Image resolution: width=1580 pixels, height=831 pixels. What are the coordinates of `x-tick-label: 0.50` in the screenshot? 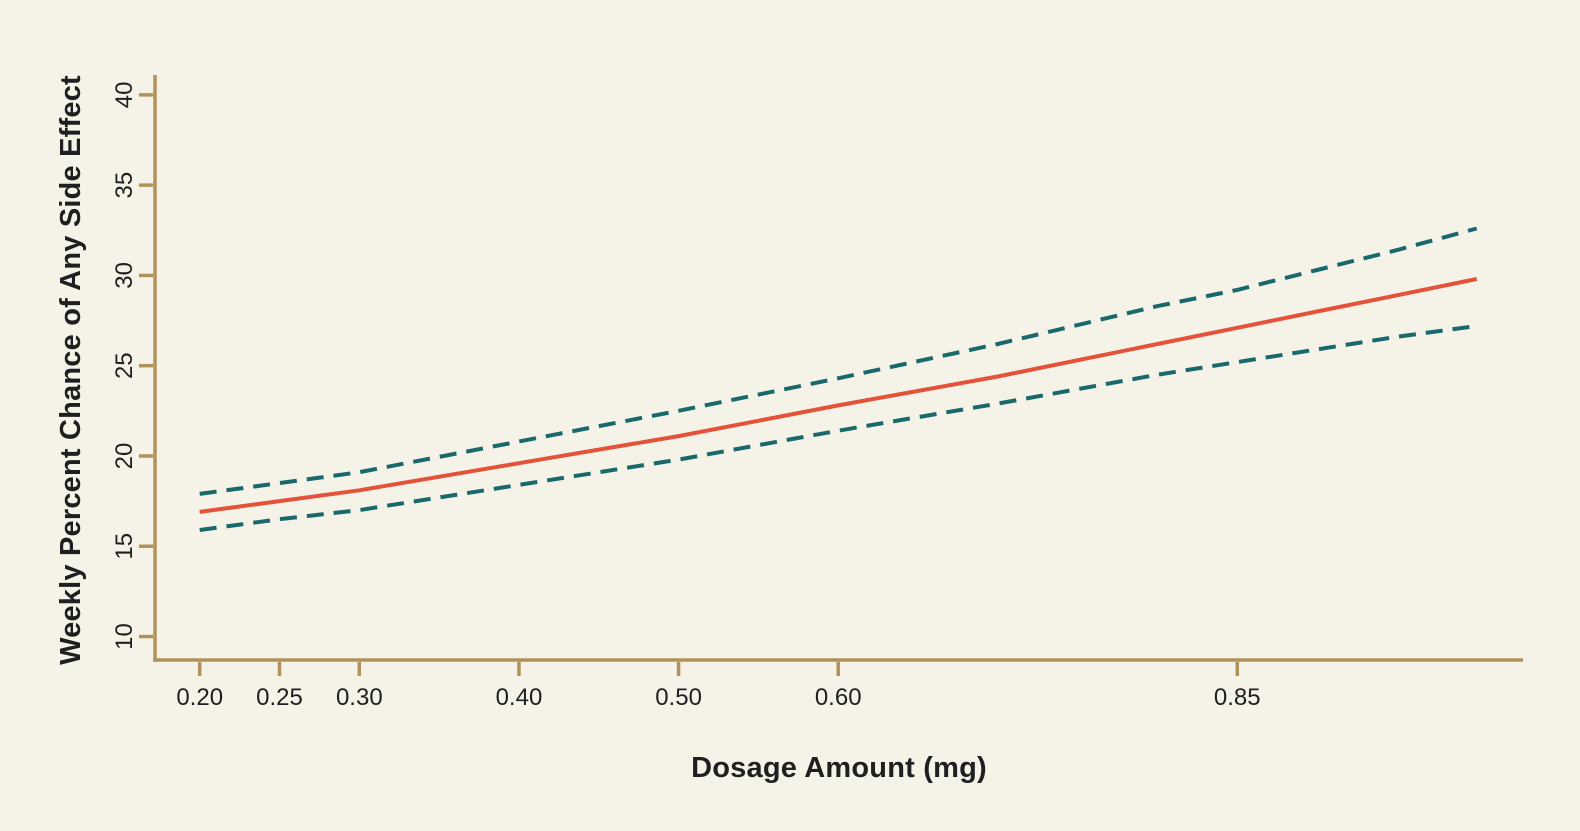 It's located at (678, 697).